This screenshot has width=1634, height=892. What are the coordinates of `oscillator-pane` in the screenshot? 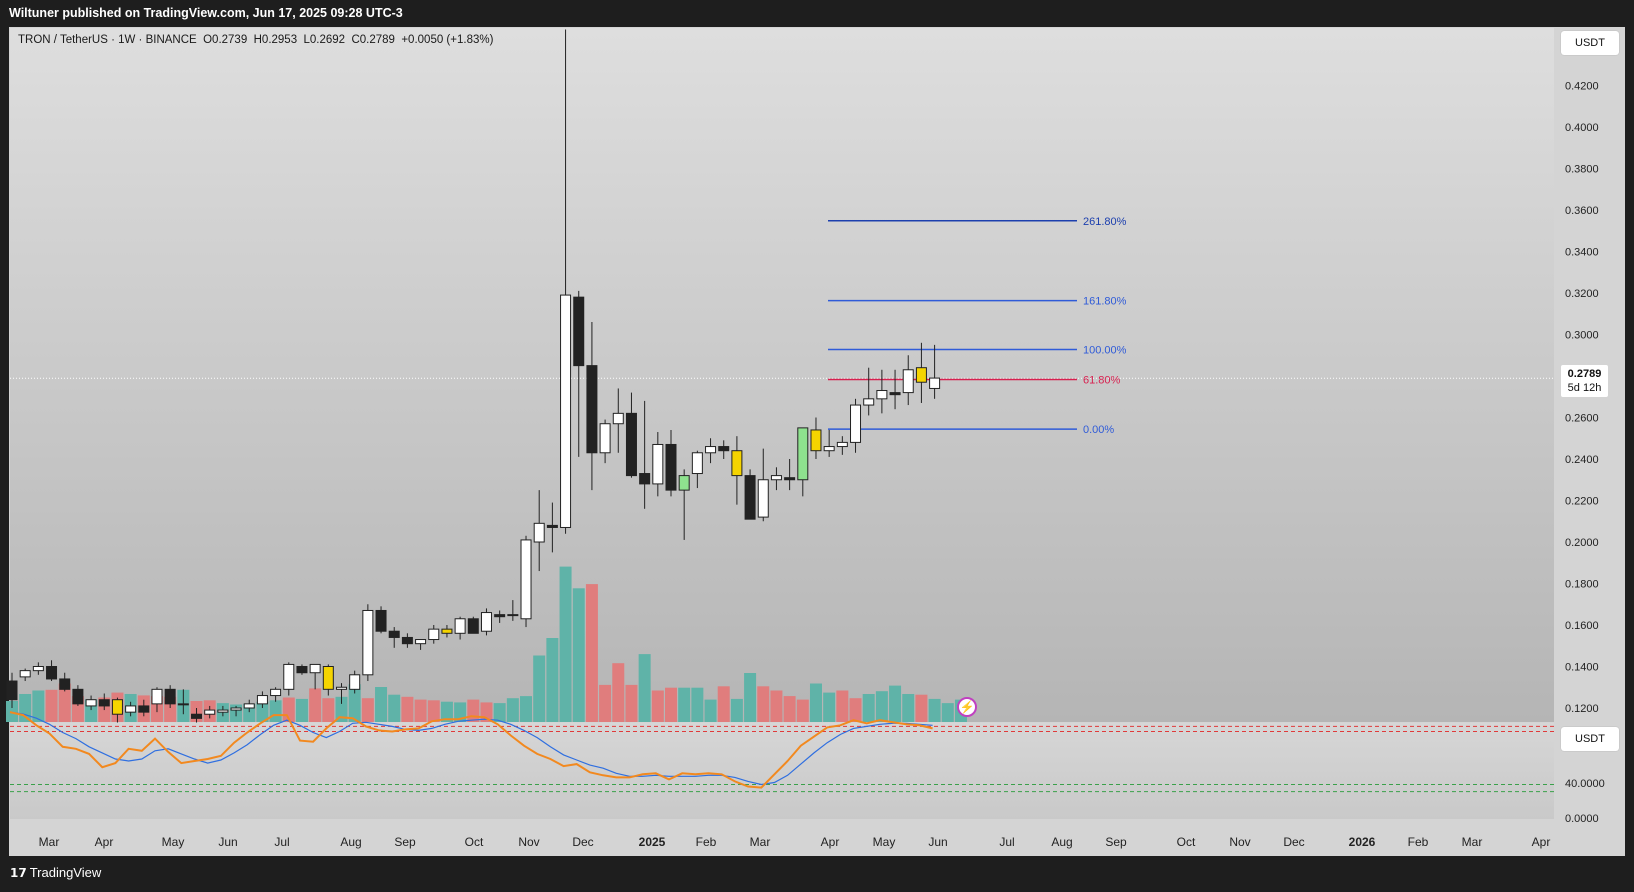 It's located at (782, 771).